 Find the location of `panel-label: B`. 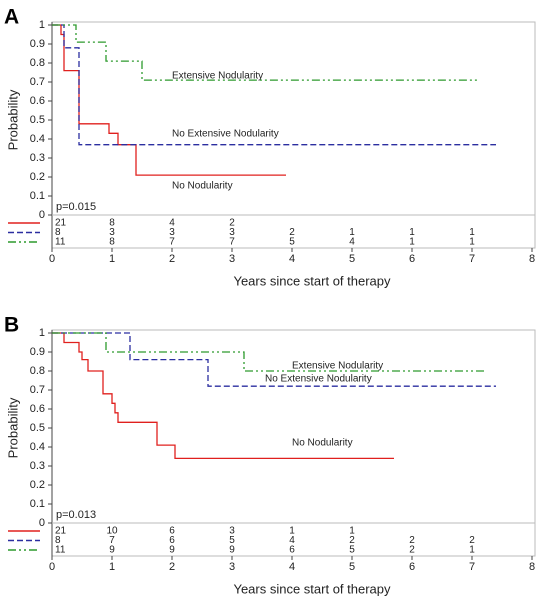

panel-label: B is located at coordinates (11, 325).